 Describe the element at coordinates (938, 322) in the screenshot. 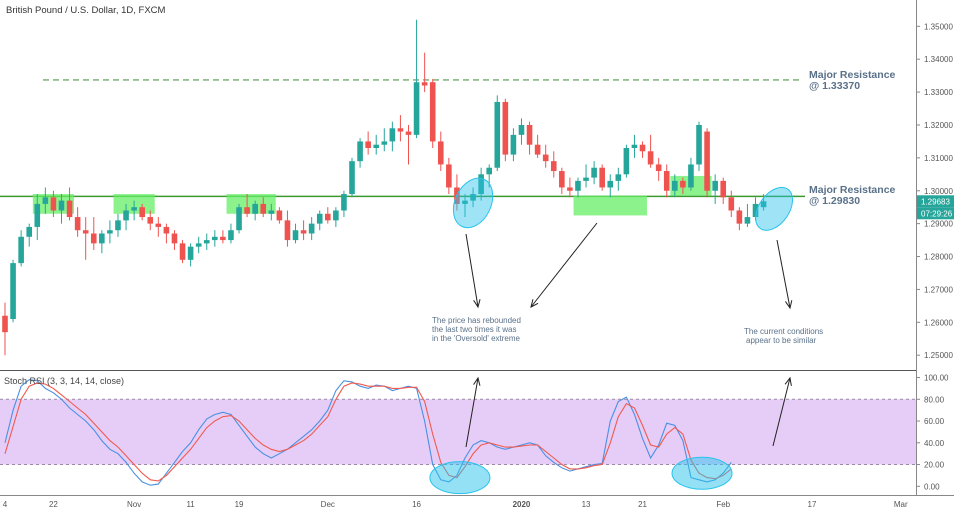

I see `price-tick-label-9: 1.26000` at that location.